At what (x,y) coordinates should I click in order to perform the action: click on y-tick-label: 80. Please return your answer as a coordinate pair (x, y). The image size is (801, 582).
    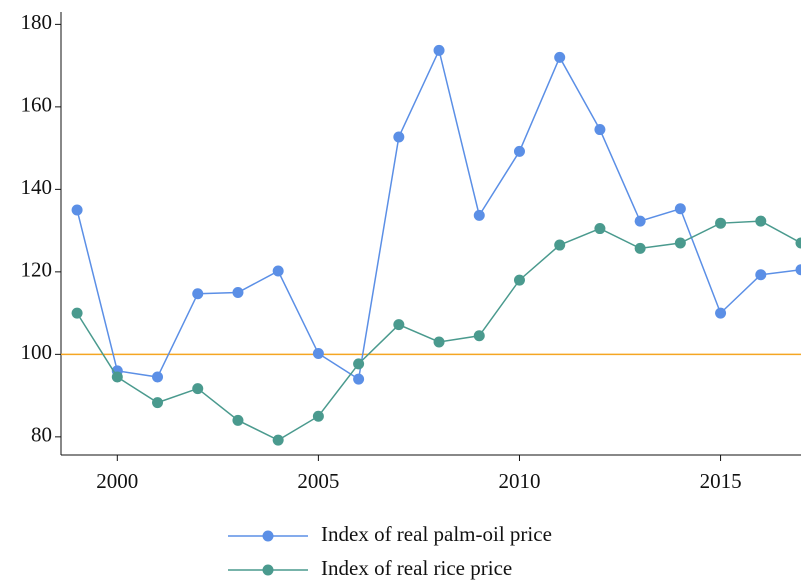
    Looking at the image, I should click on (41, 435).